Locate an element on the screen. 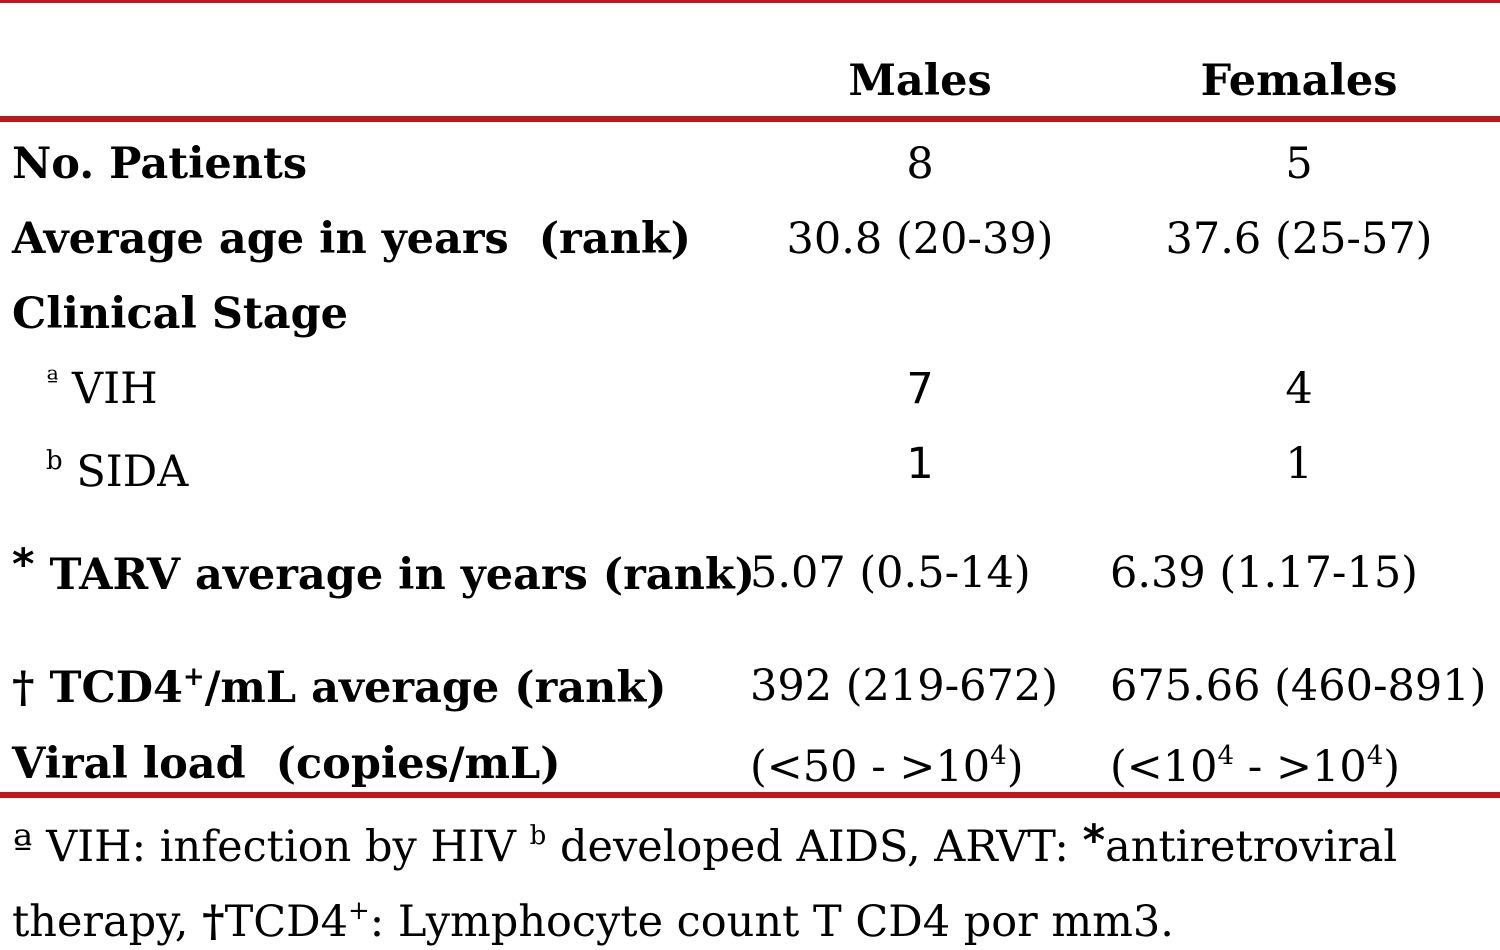  row-label-tcd4: † TCD4+/mL average (rank) is located at coordinates (339, 687).